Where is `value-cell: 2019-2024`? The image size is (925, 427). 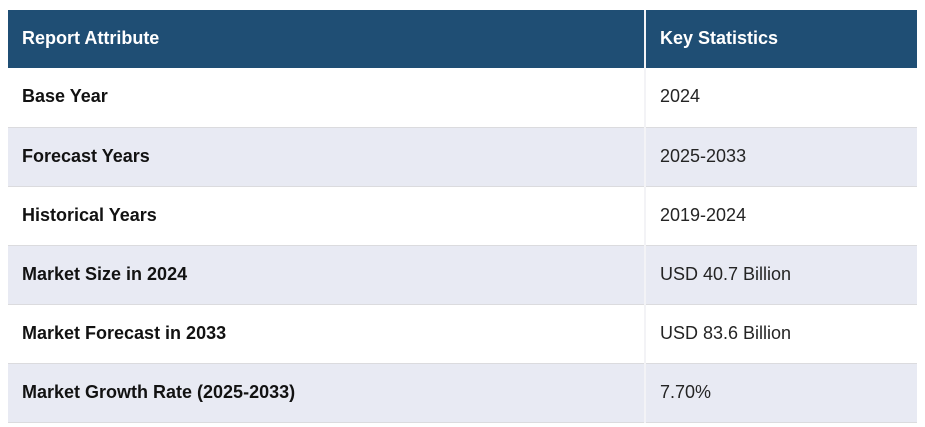 value-cell: 2019-2024 is located at coordinates (780, 216).